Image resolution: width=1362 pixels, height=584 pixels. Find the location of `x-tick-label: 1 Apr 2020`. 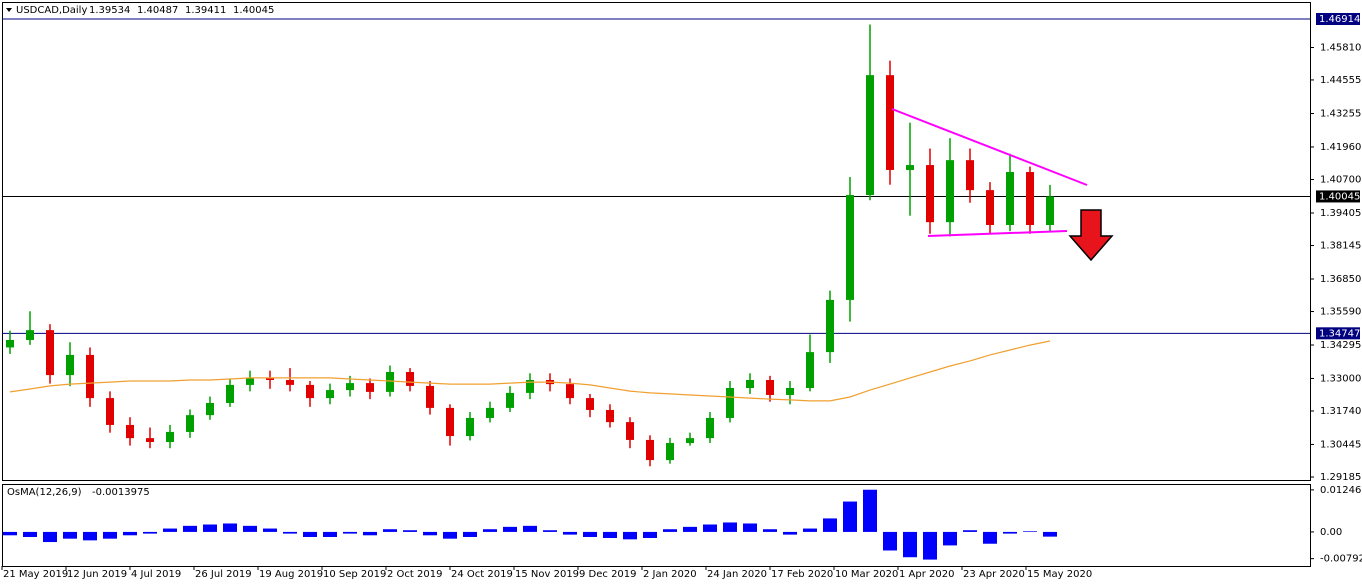

x-tick-label: 1 Apr 2020 is located at coordinates (926, 574).